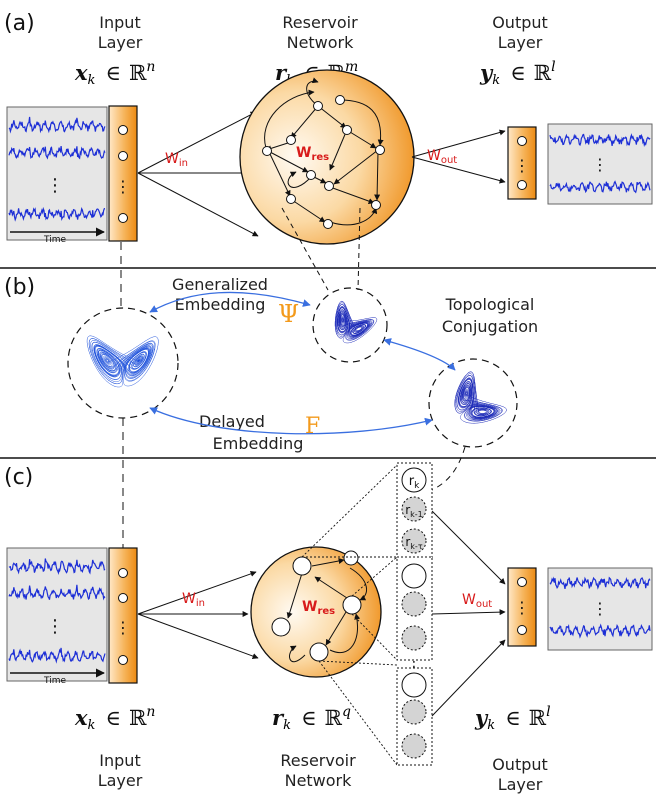 The height and width of the screenshot is (795, 656). I want to click on input-signal-panel: ⋮ Time, so click(57, 175).